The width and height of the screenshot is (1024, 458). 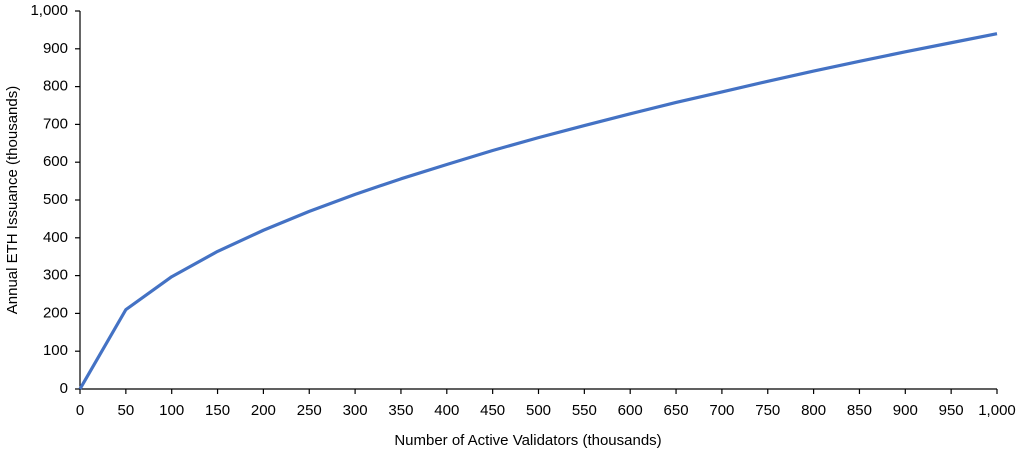 What do you see at coordinates (49, 10) in the screenshot?
I see `y-tick-label: 1,000` at bounding box center [49, 10].